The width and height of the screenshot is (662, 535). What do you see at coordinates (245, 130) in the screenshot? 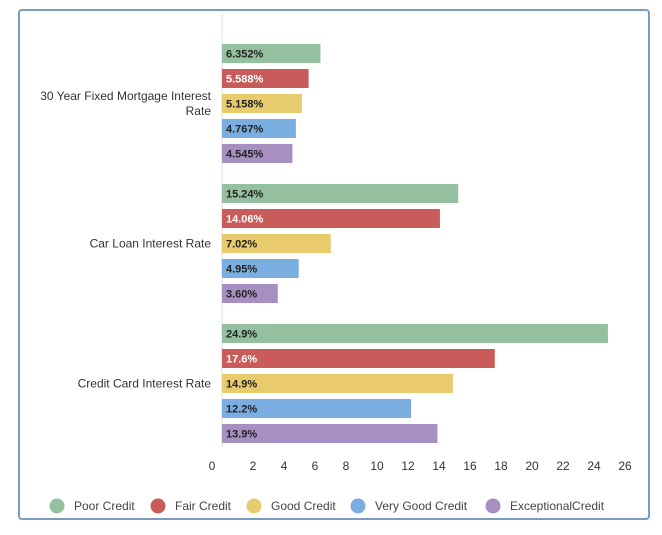
I see `bar-value-label: 4.767%` at bounding box center [245, 130].